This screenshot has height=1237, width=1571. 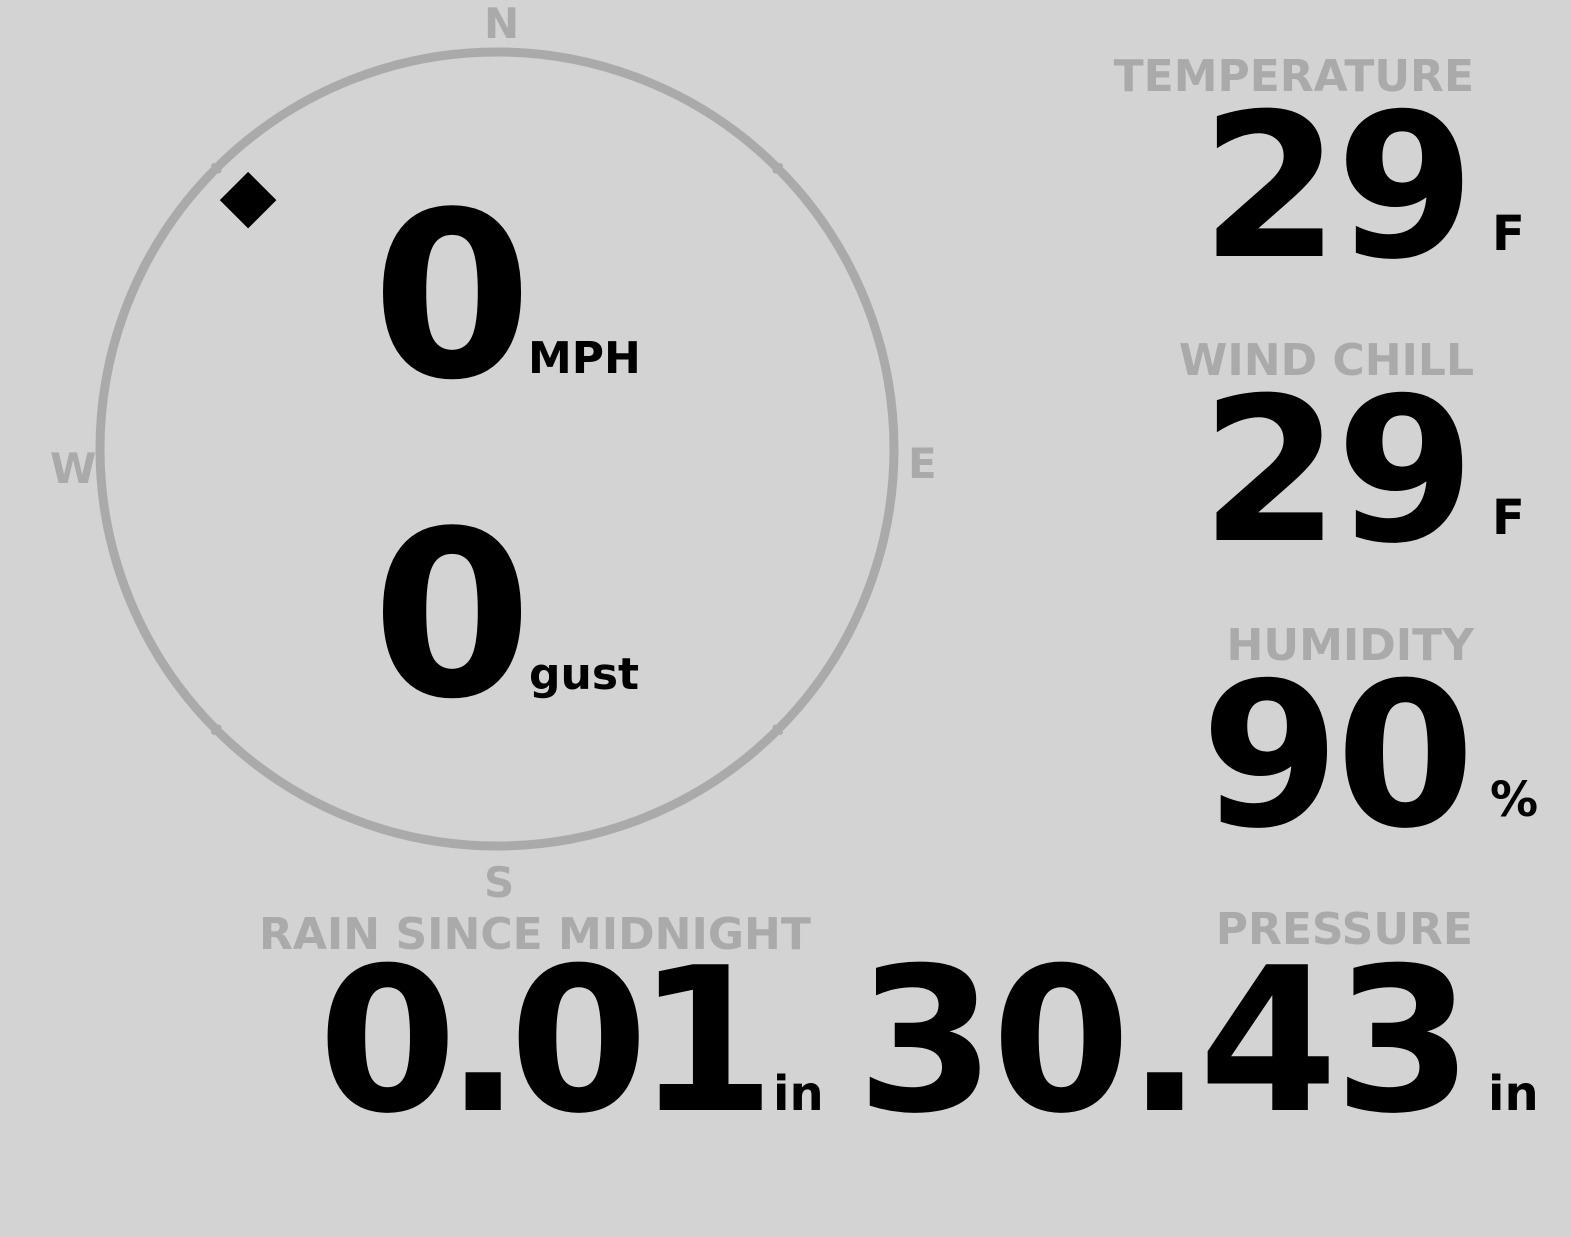 I want to click on pressure-label: PRESSURE, so click(x=1344, y=929).